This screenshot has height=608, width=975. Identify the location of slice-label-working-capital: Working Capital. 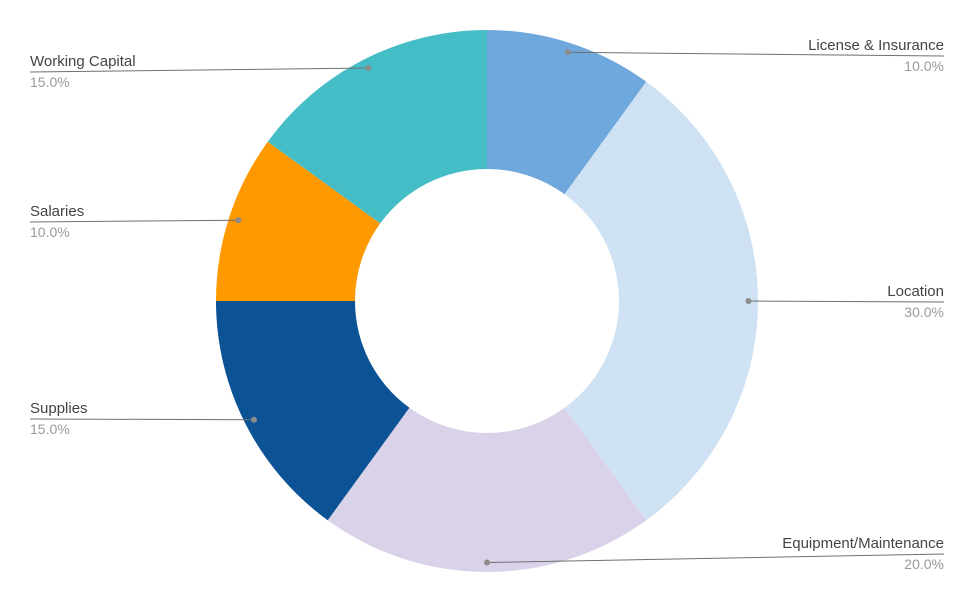
(83, 61).